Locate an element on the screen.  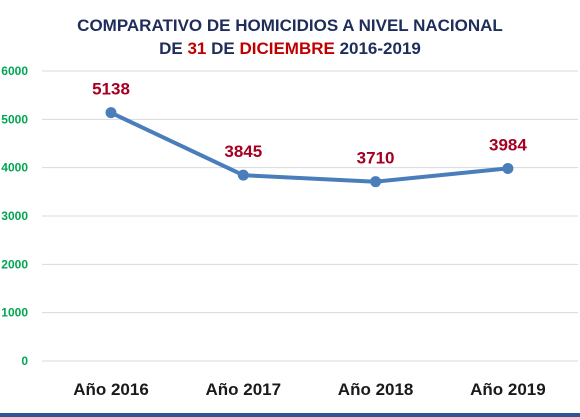
title-mid: DE is located at coordinates (223, 48).